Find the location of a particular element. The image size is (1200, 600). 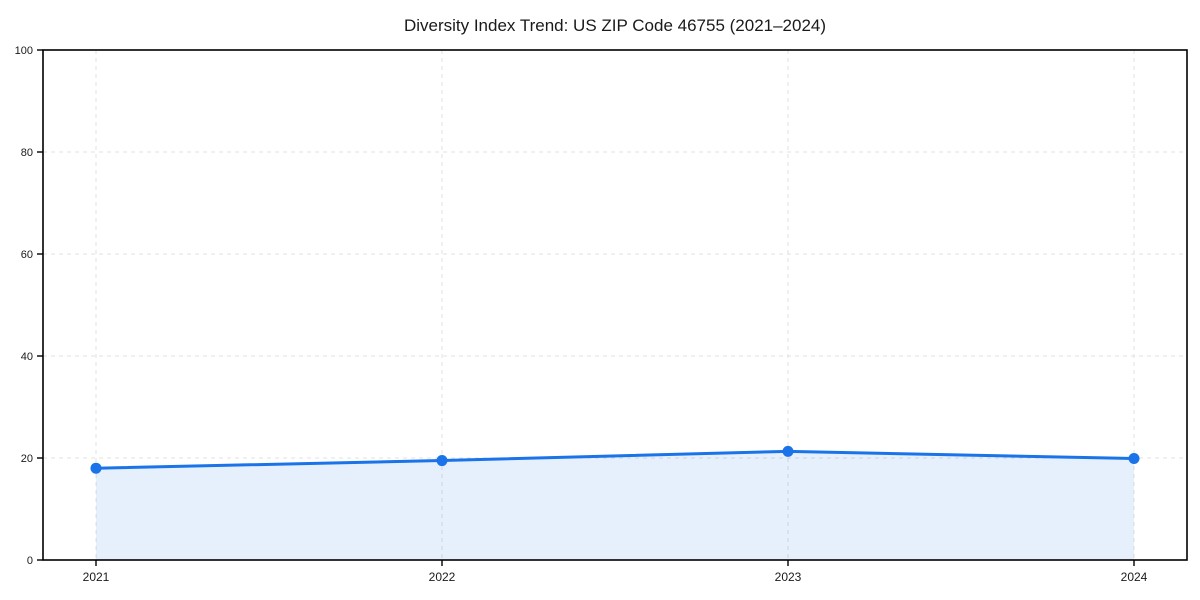

x-tick-label: 2021 is located at coordinates (96, 577).